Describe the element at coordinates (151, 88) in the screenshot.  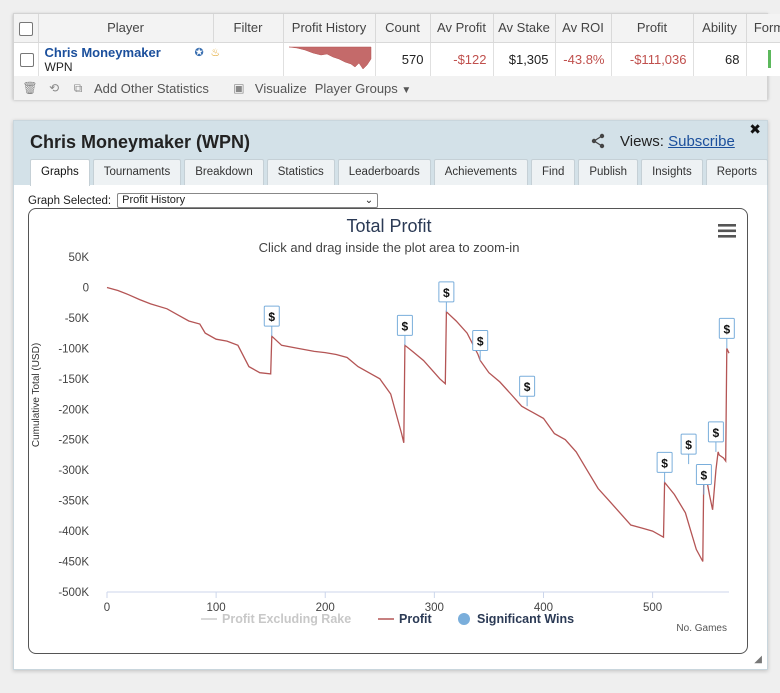
I see `add-stats-button: Add Other Statistics` at that location.